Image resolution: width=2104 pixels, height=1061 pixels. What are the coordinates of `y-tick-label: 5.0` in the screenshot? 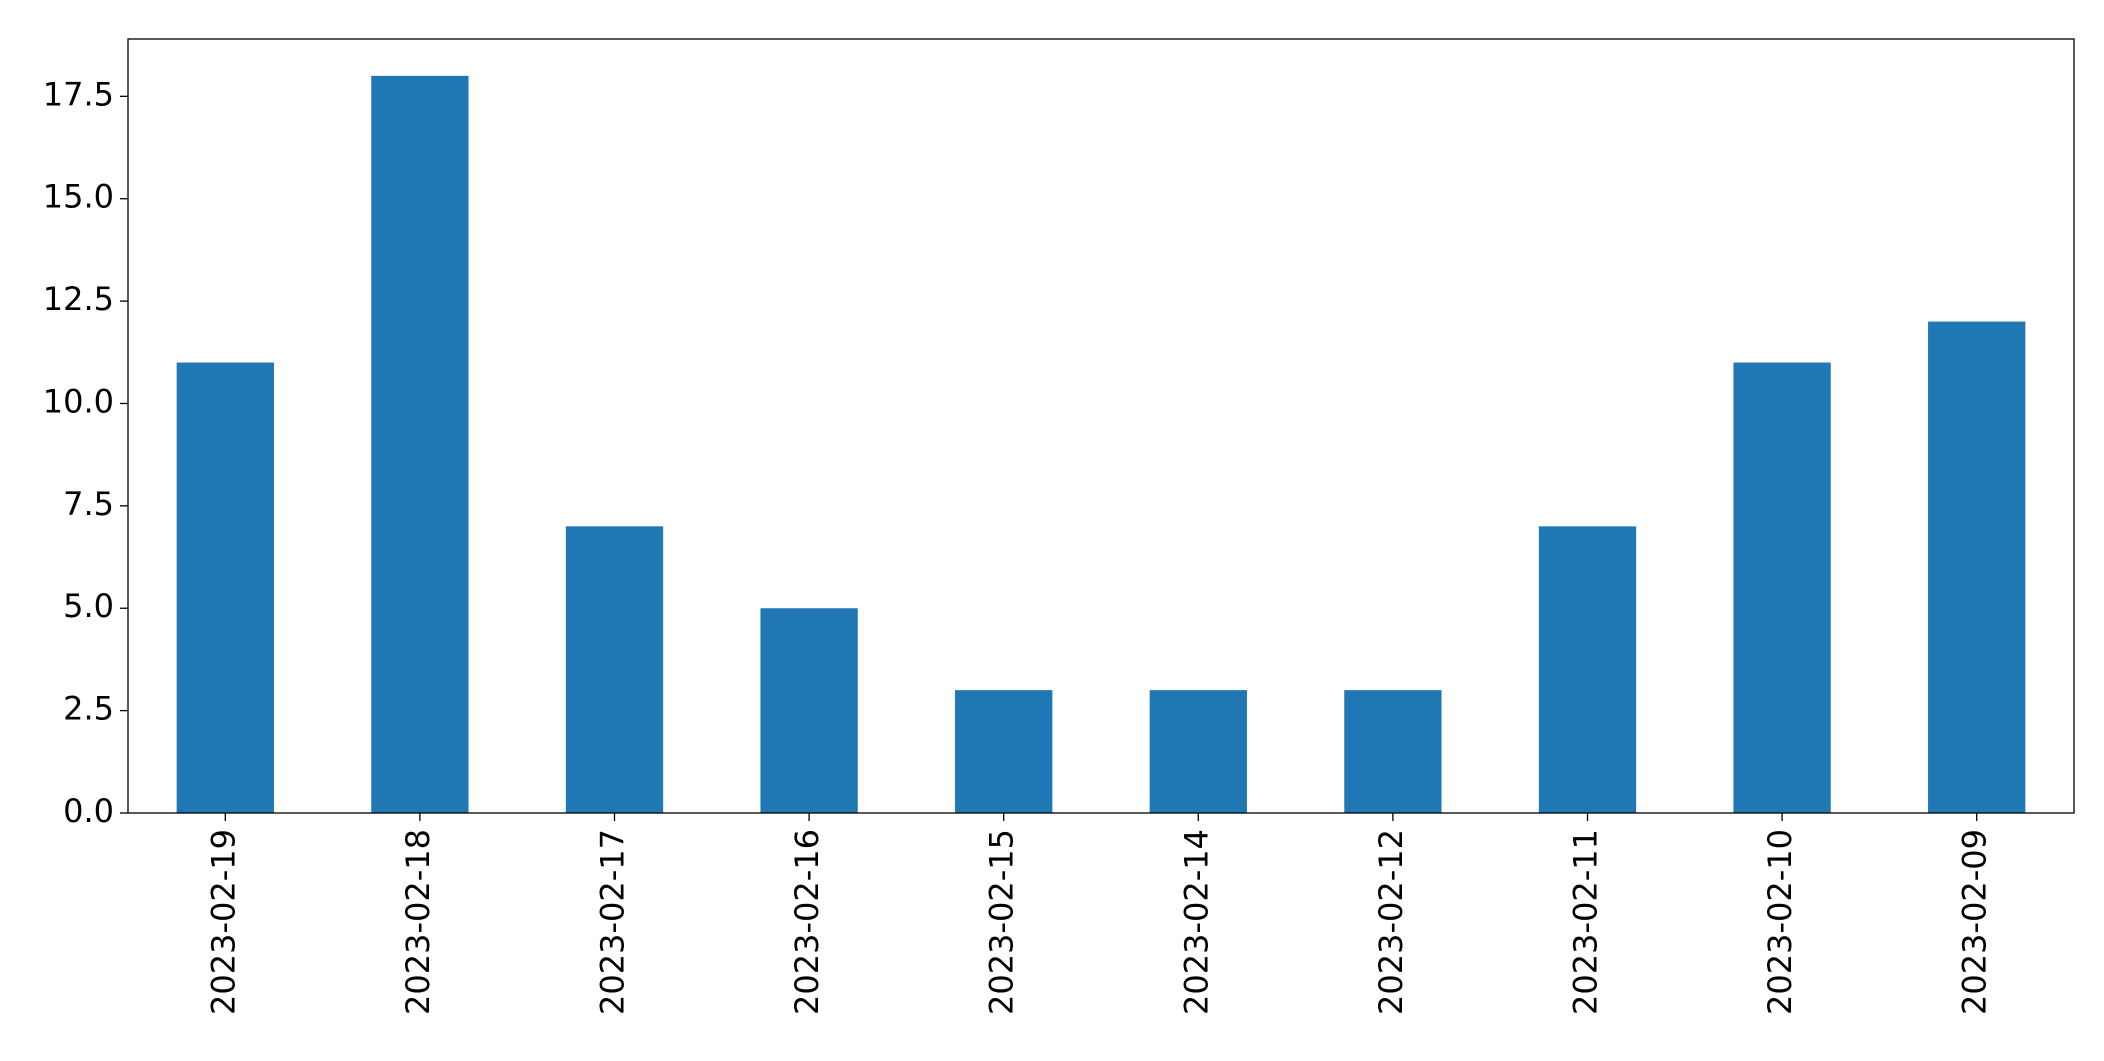 It's located at (88, 606).